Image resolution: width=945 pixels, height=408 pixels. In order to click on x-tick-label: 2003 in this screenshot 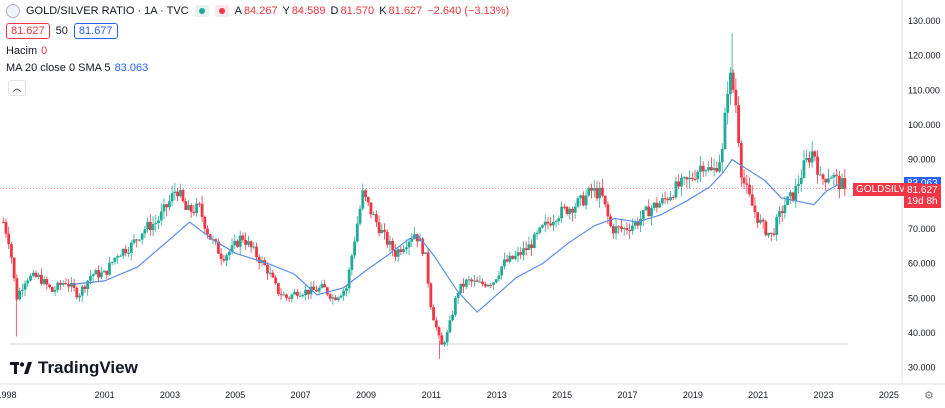, I will do `click(170, 395)`.